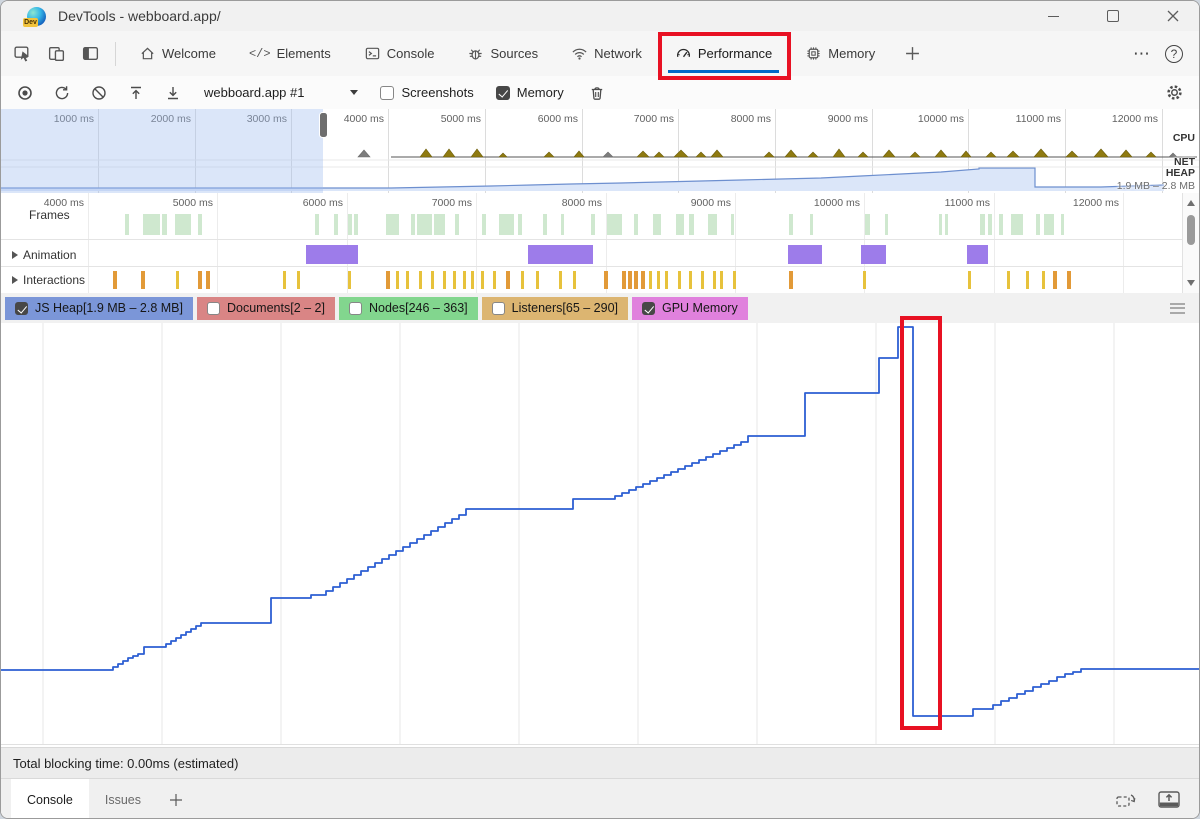  I want to click on legend-item-gpu-memory: GPU Memory, so click(690, 308).